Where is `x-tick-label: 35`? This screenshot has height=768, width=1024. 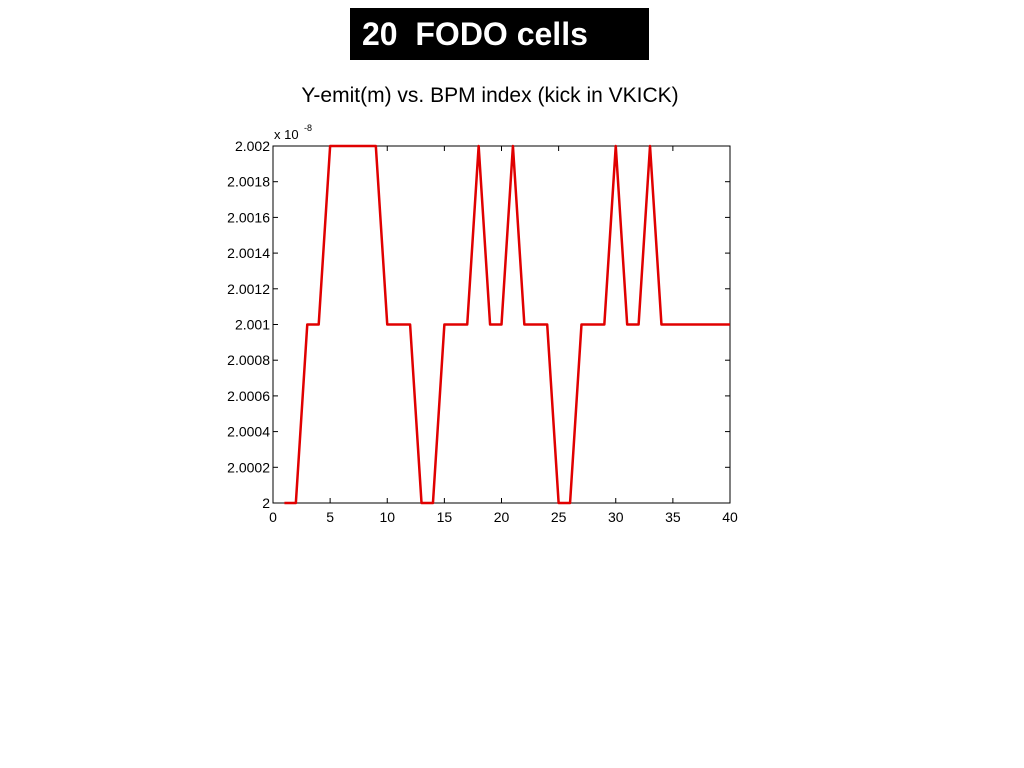
x-tick-label: 35 is located at coordinates (673, 517).